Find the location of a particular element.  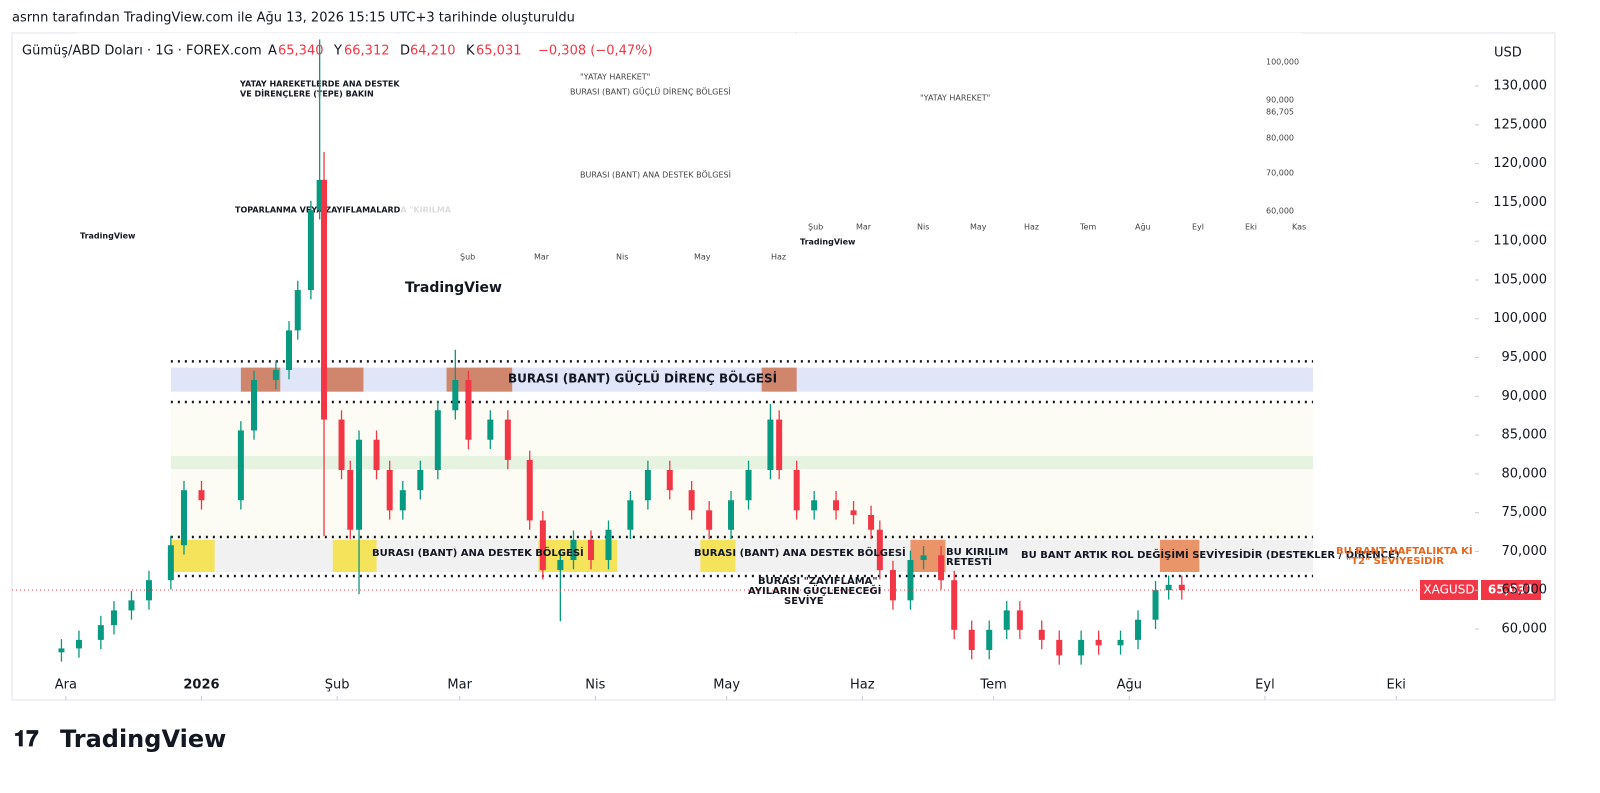

x-tick-label: 2026 is located at coordinates (201, 685).